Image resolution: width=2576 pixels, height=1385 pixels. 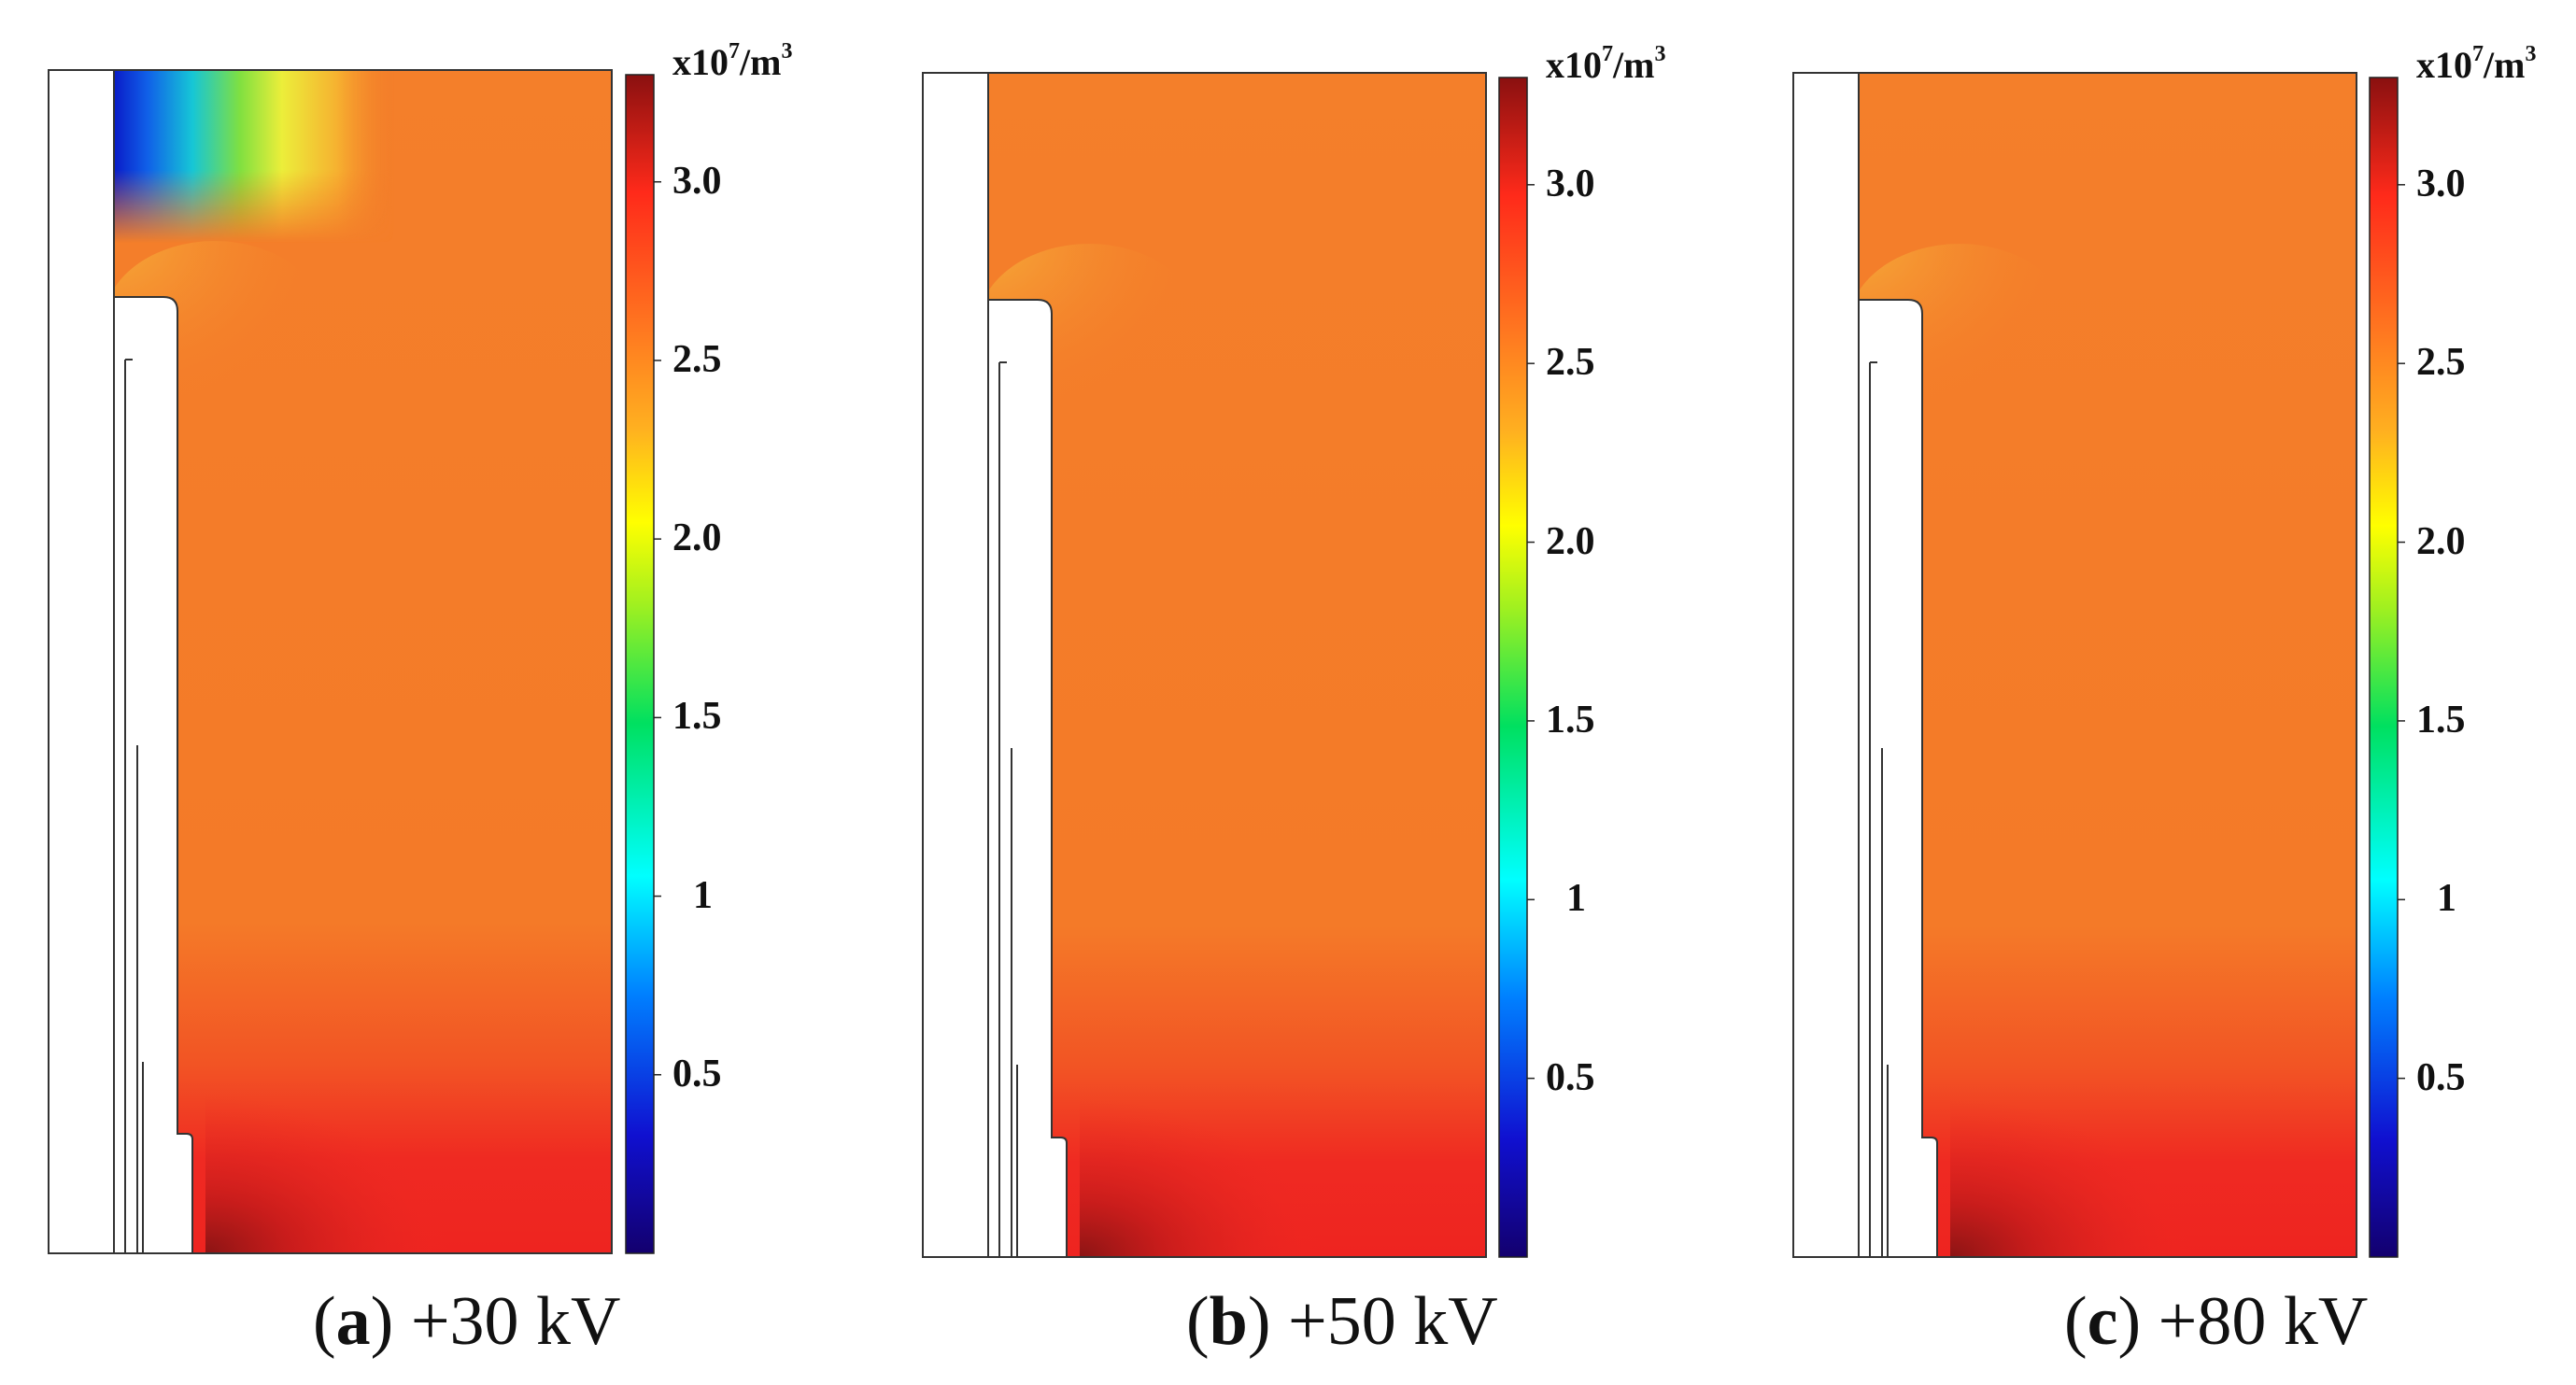 What do you see at coordinates (1576, 899) in the screenshot?
I see `panel-b-tick-label: 1` at bounding box center [1576, 899].